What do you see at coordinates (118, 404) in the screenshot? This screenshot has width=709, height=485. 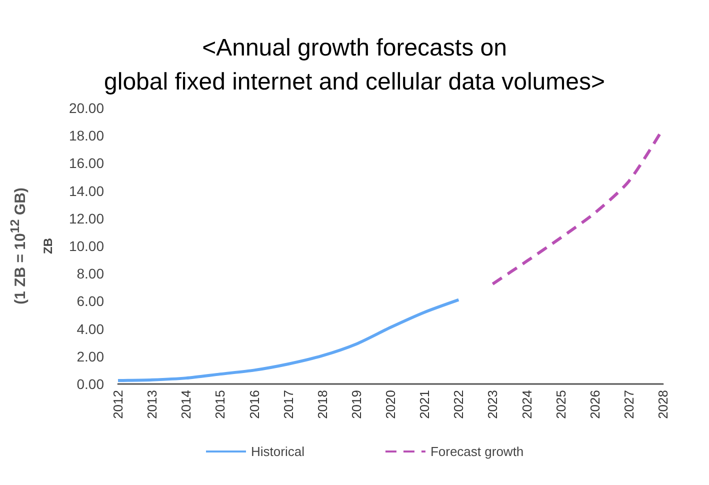 I see `x-tick-label: 2012` at bounding box center [118, 404].